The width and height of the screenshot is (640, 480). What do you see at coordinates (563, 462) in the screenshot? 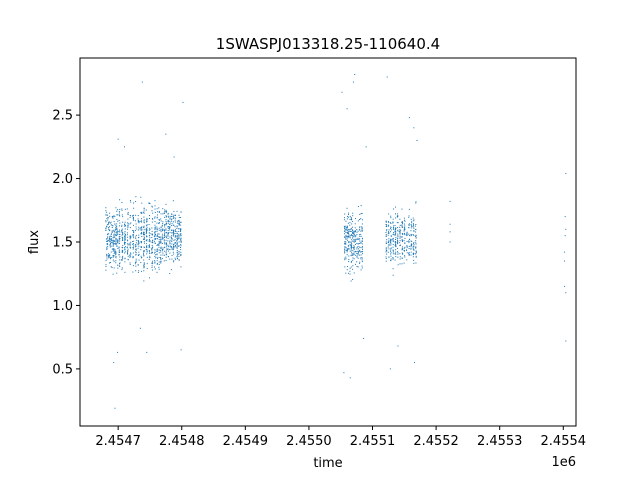
I see `x-axis-offset-label: 1e6` at bounding box center [563, 462].